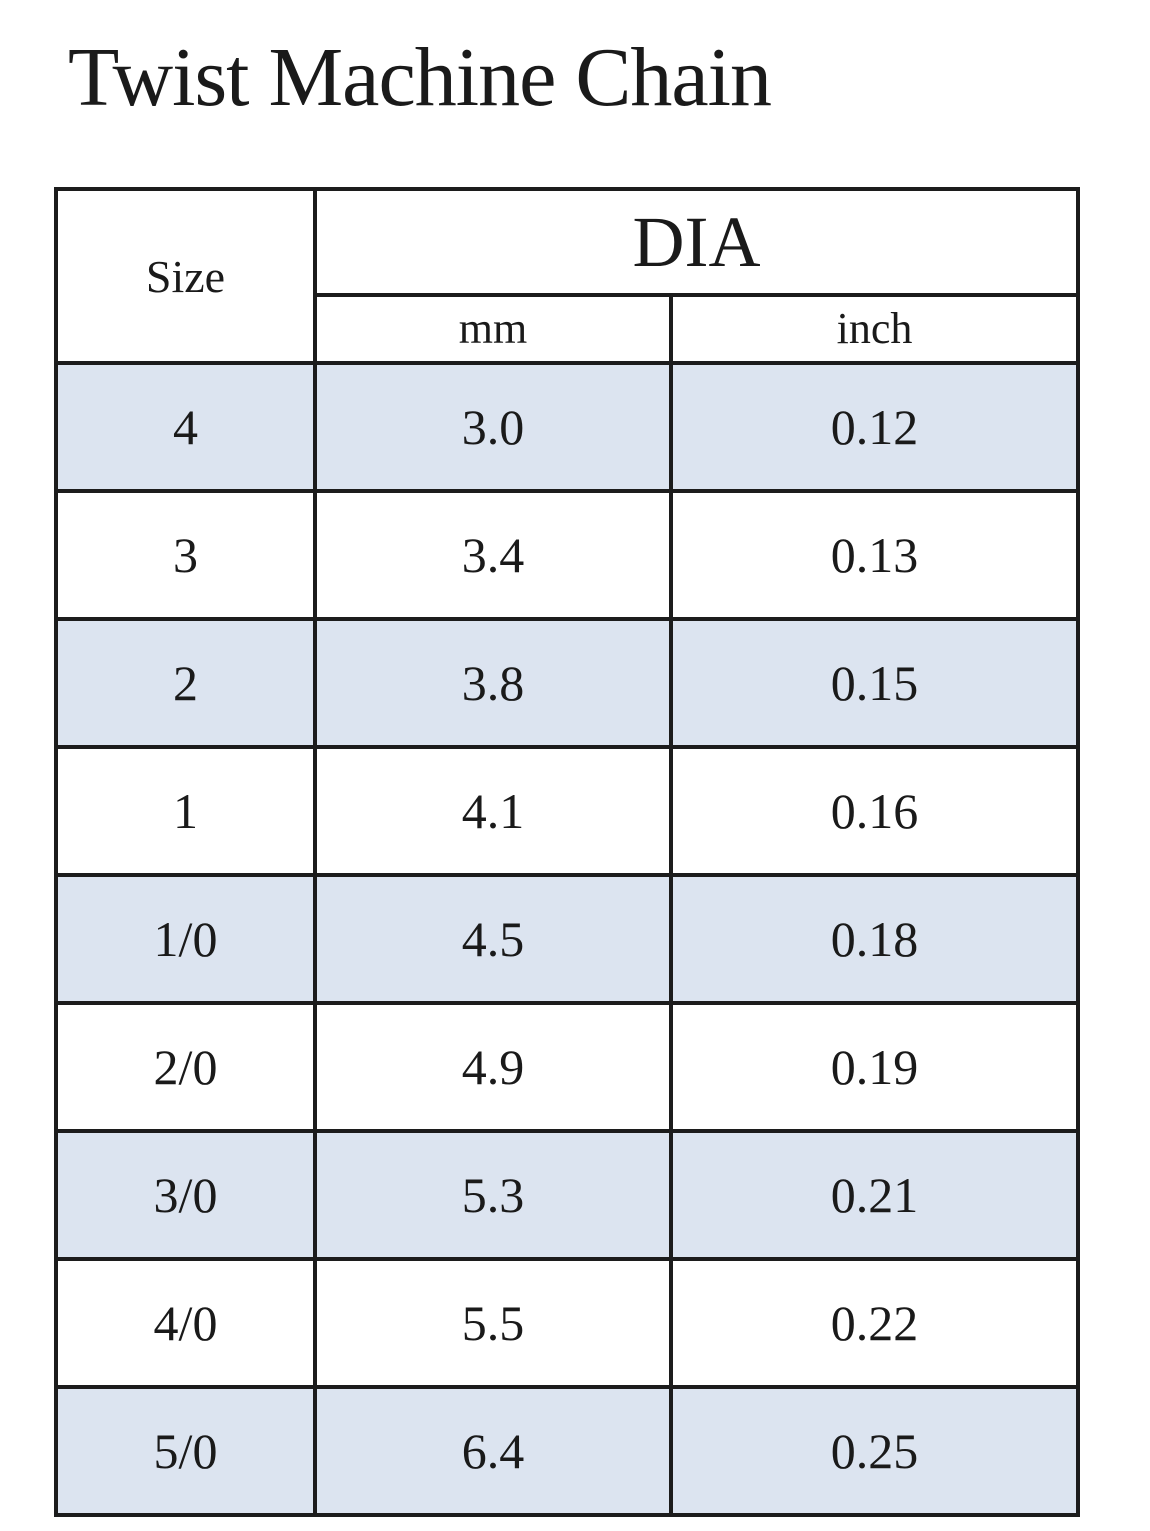 The image size is (1150, 1531). What do you see at coordinates (696, 242) in the screenshot?
I see `header-dia: DIA` at bounding box center [696, 242].